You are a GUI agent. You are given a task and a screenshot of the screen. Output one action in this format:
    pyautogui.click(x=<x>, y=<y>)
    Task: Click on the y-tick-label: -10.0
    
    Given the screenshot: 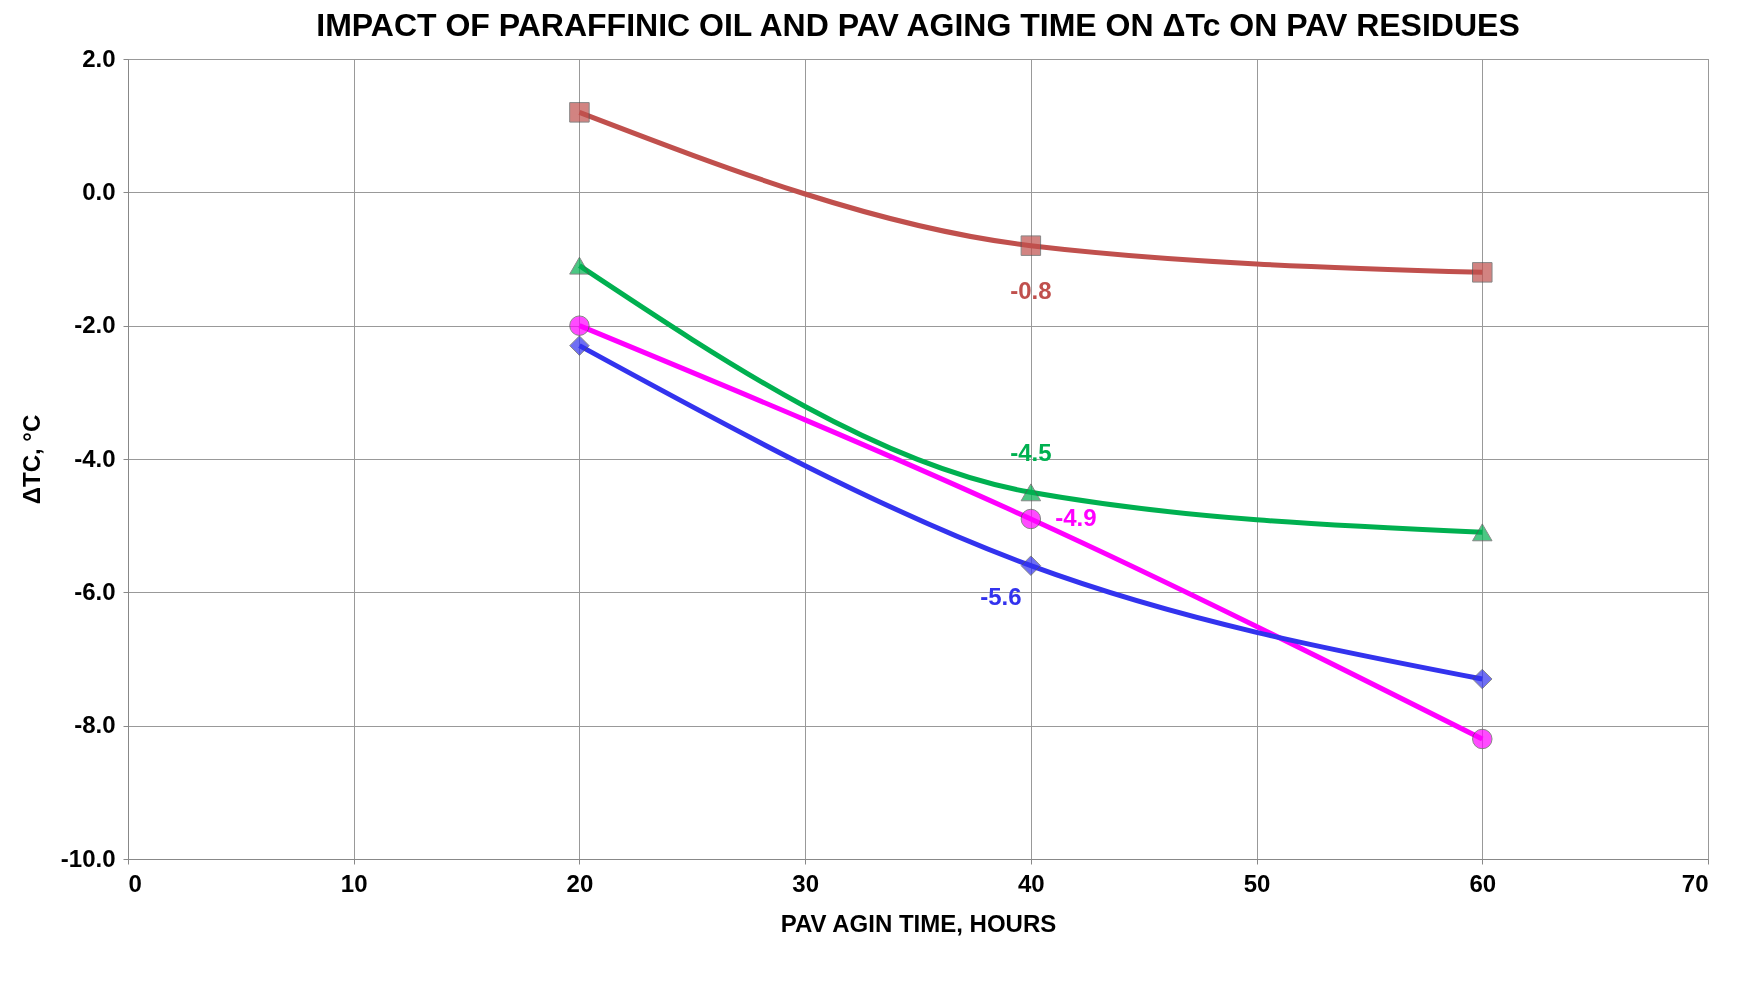 What is the action you would take?
    pyautogui.click(x=88, y=858)
    